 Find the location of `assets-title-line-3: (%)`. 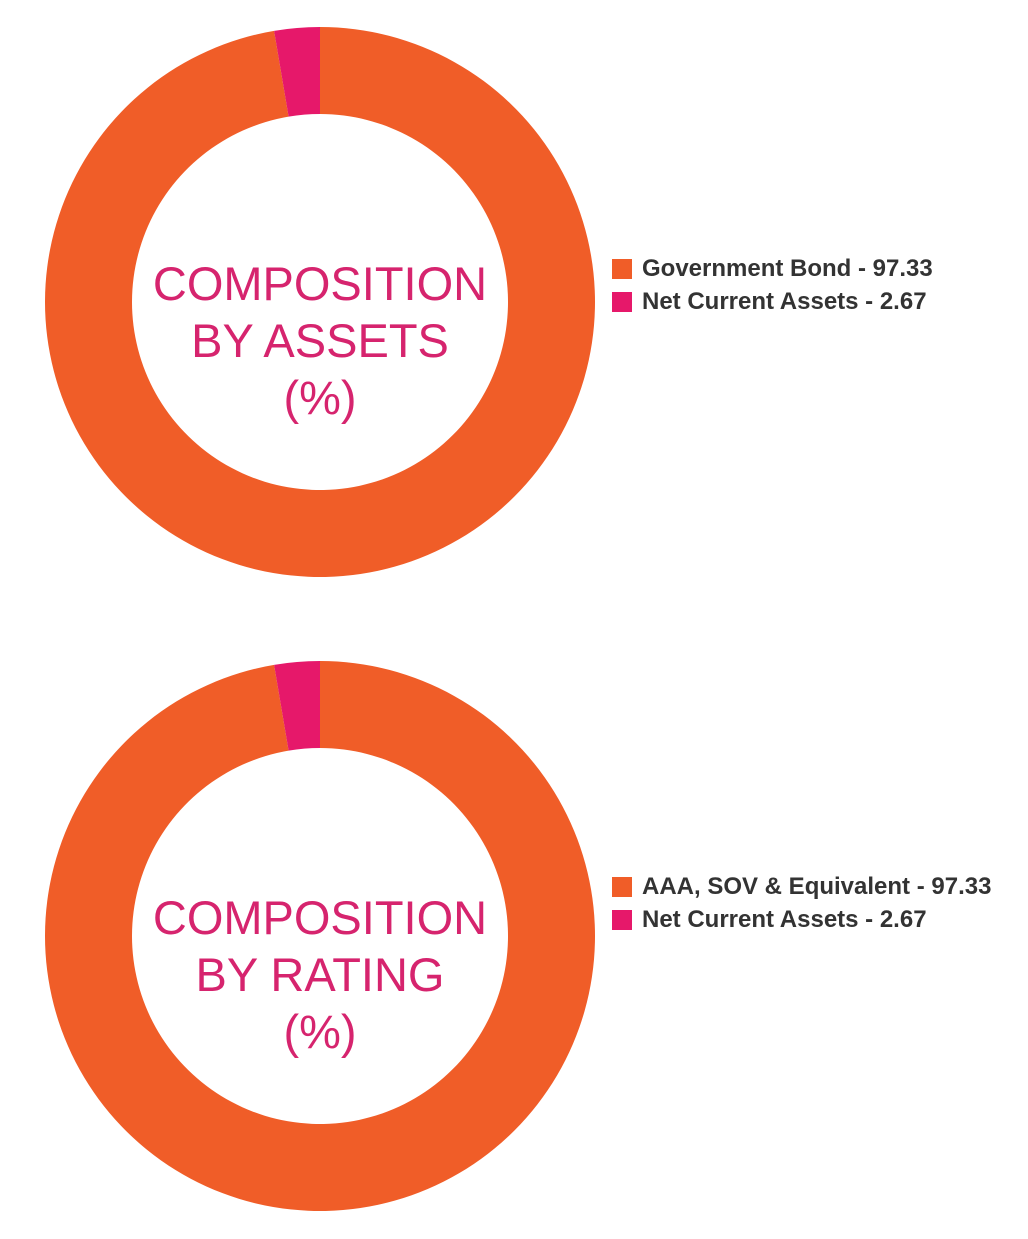

assets-title-line-3: (%) is located at coordinates (320, 397).